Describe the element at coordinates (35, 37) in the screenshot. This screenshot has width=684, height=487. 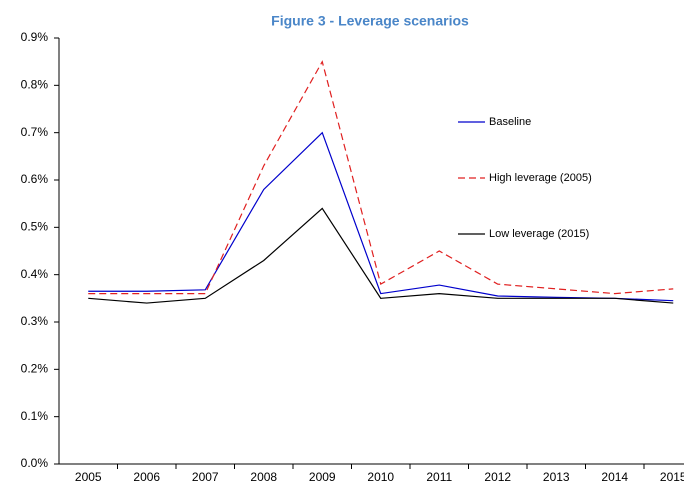
I see `y-tick-label: 0.9%` at that location.